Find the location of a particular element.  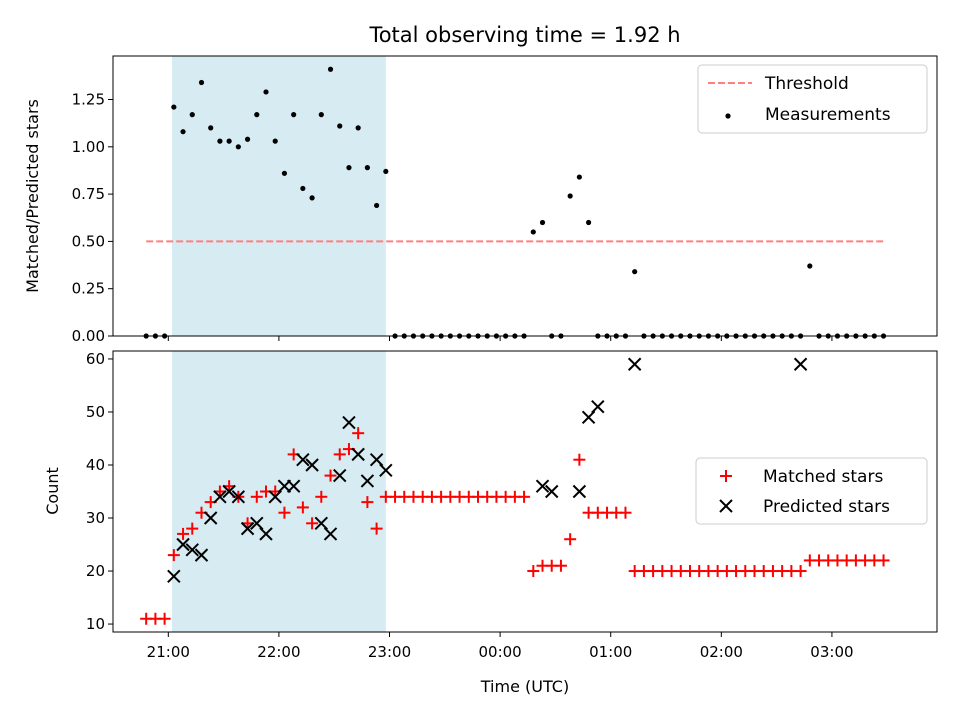

x-axis-label: Time (UTC) is located at coordinates (524, 686).